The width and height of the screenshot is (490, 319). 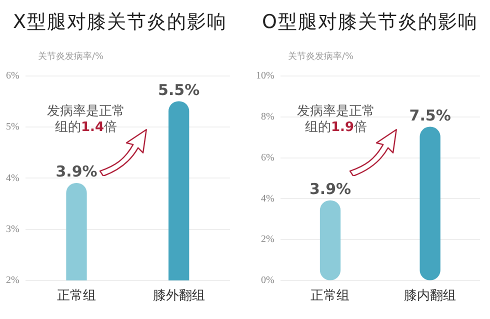 What do you see at coordinates (267, 280) in the screenshot?
I see `y-tick-label: 0%` at bounding box center [267, 280].